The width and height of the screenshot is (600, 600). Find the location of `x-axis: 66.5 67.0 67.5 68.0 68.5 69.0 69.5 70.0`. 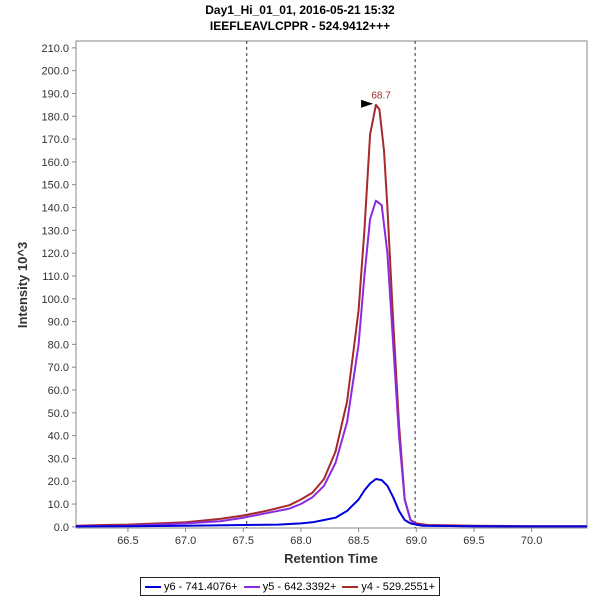

x-axis: 66.5 67.0 67.5 68.0 68.5 69.0 69.5 70.0 is located at coordinates (329, 537).